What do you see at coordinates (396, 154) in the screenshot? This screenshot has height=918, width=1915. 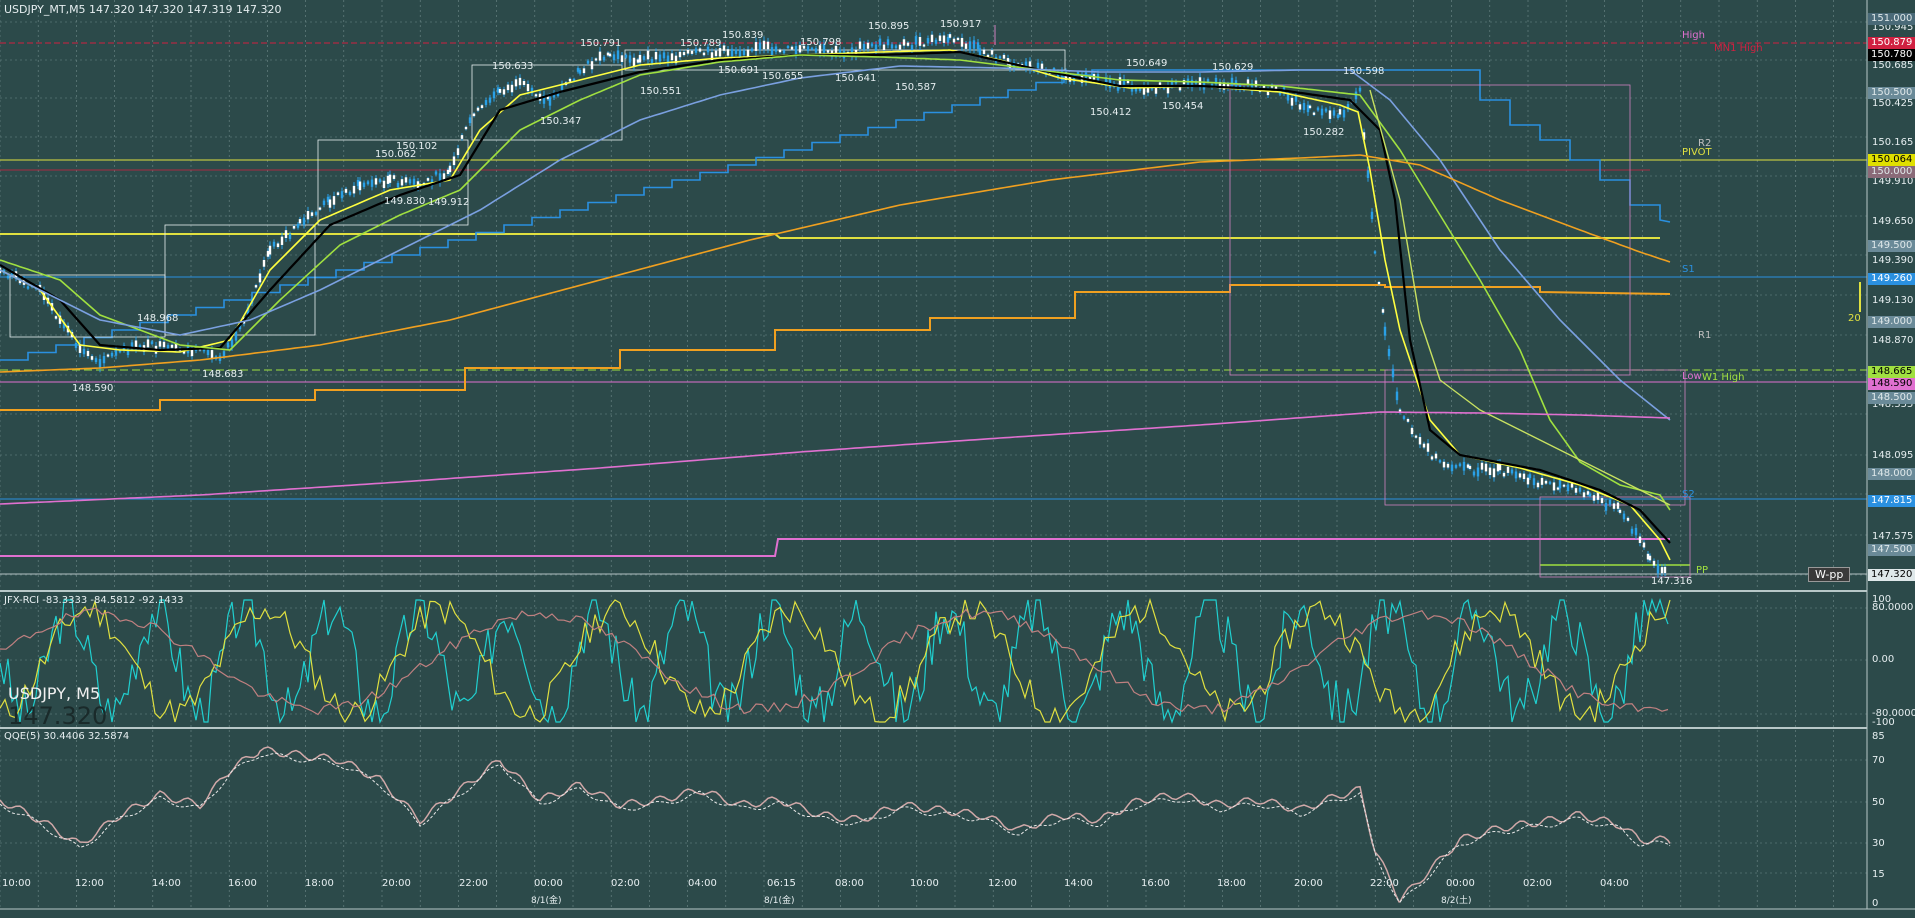 I see `price-label: 150.062` at bounding box center [396, 154].